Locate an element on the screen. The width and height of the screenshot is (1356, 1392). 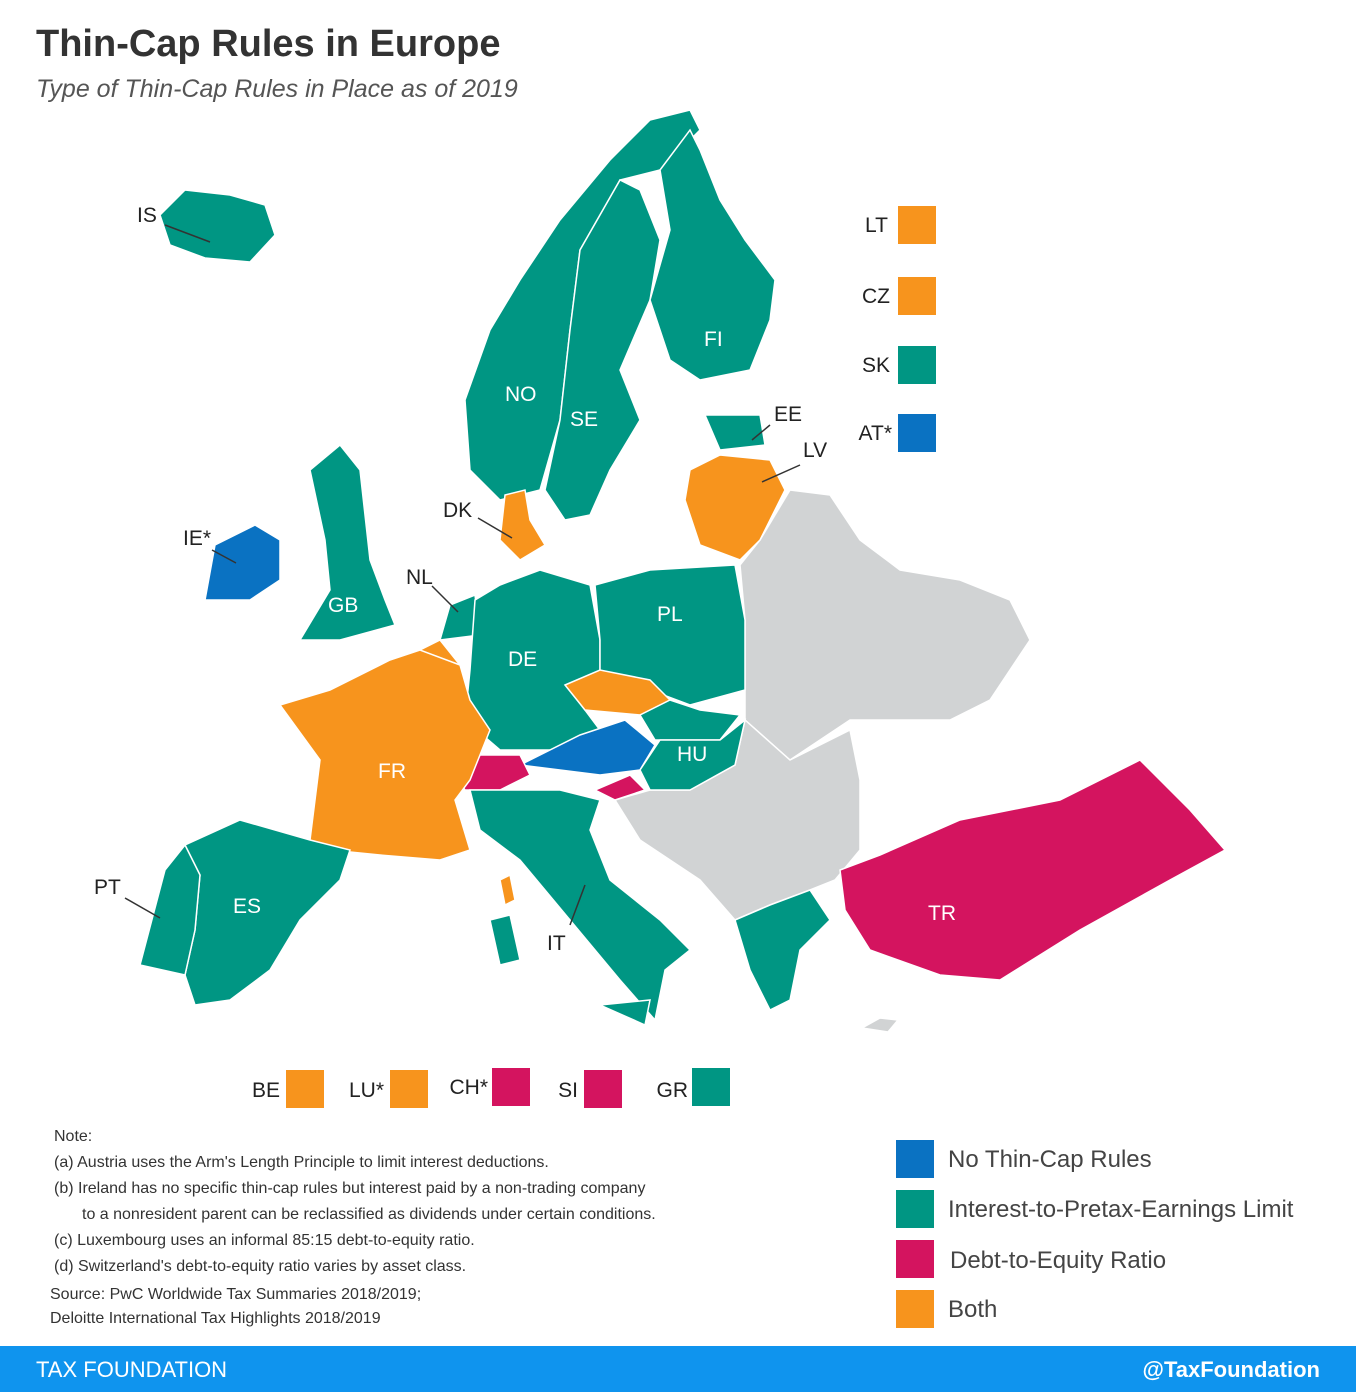
country-label: DK is located at coordinates (457, 510).